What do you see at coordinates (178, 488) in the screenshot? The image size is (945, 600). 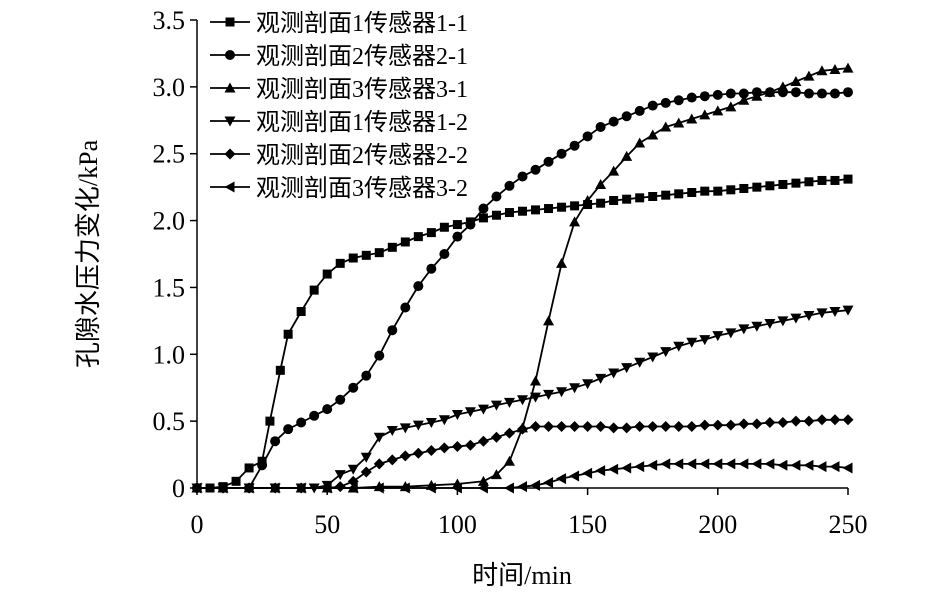 I see `y-tick-label: 0` at bounding box center [178, 488].